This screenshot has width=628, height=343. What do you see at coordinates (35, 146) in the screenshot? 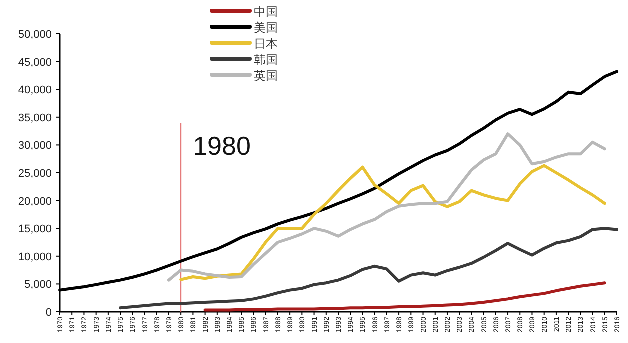
I see `y-tick-label: 30,000` at bounding box center [35, 146].